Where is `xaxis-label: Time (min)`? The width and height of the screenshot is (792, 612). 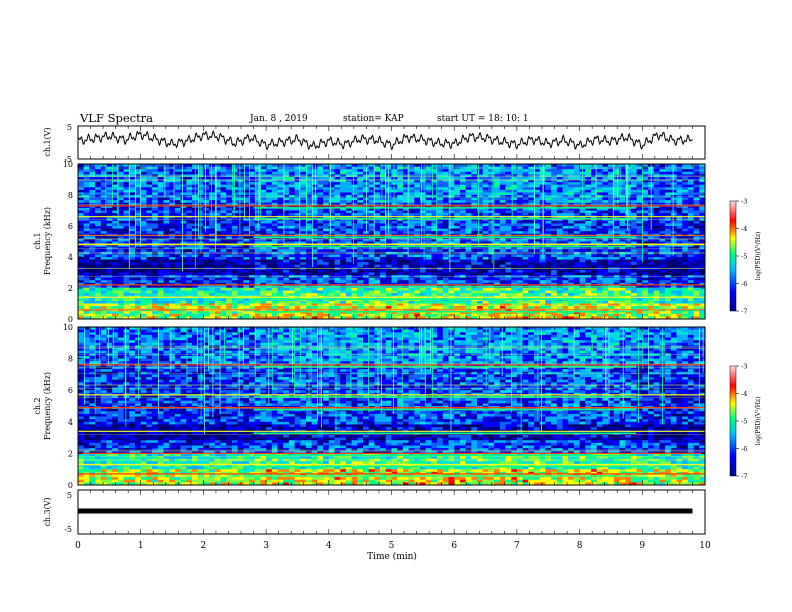 xaxis-label: Time (min) is located at coordinates (392, 556).